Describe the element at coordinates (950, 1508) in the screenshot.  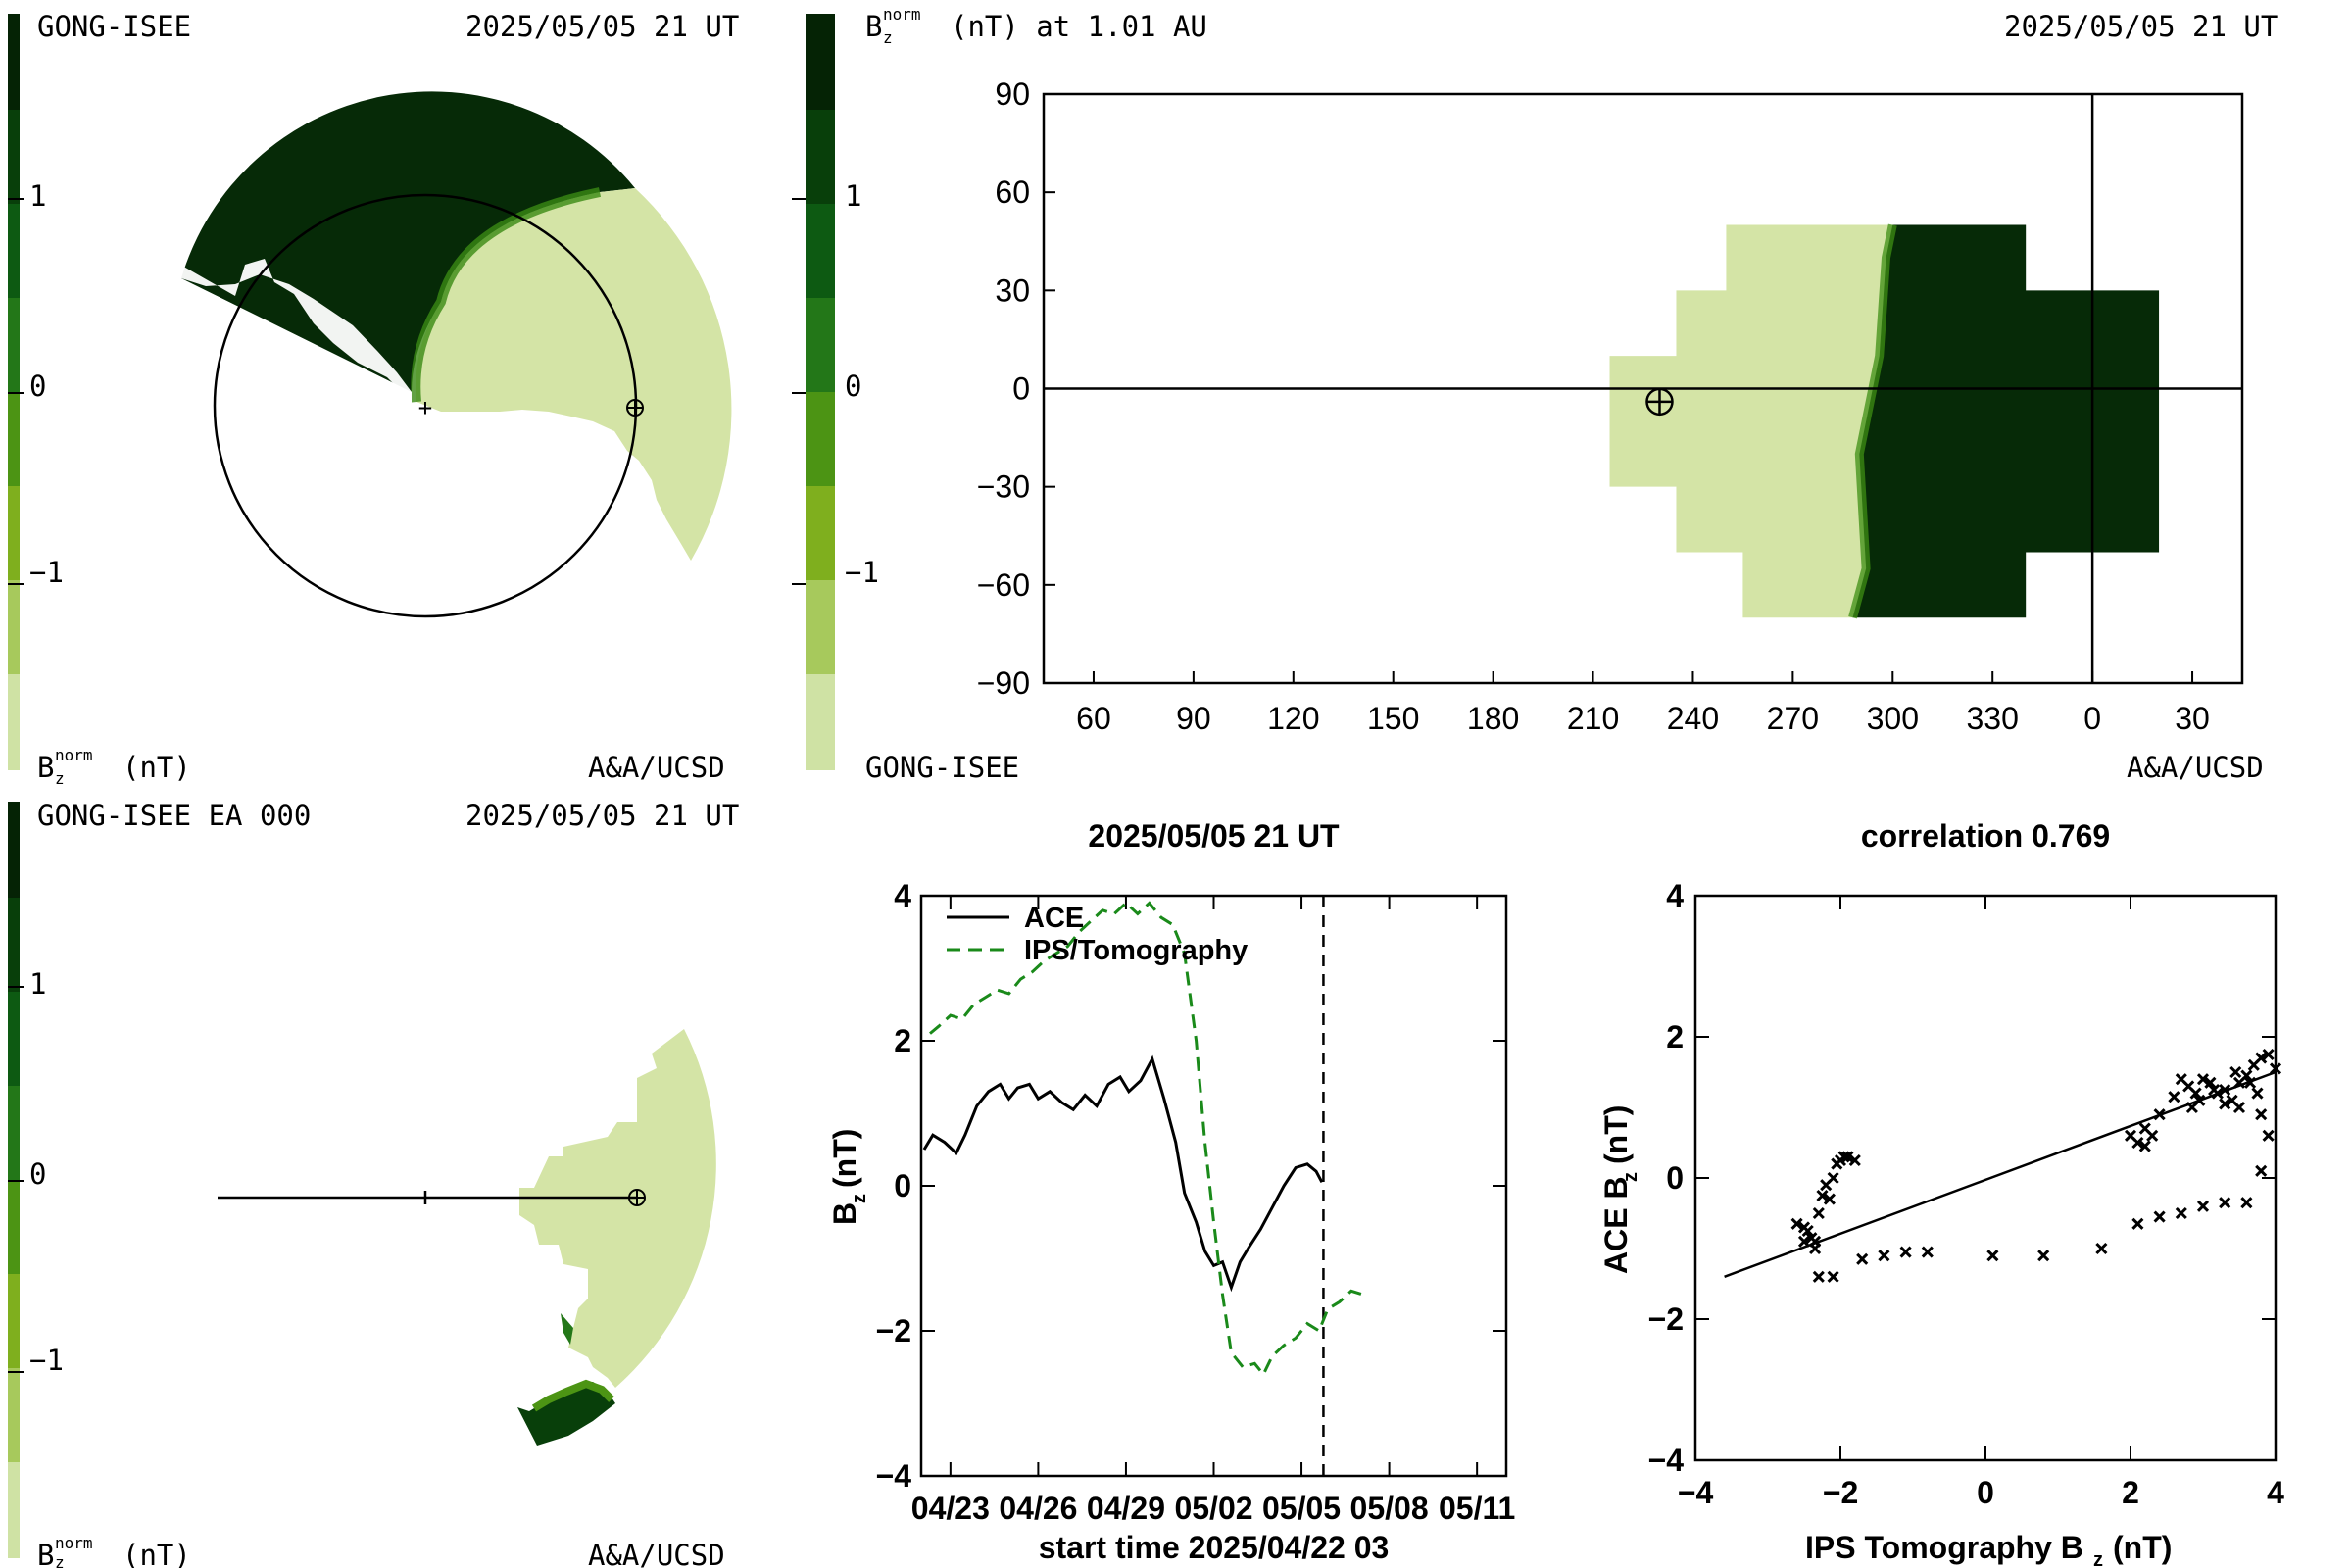
I see `time-series-x-tick-label: 04/23` at that location.